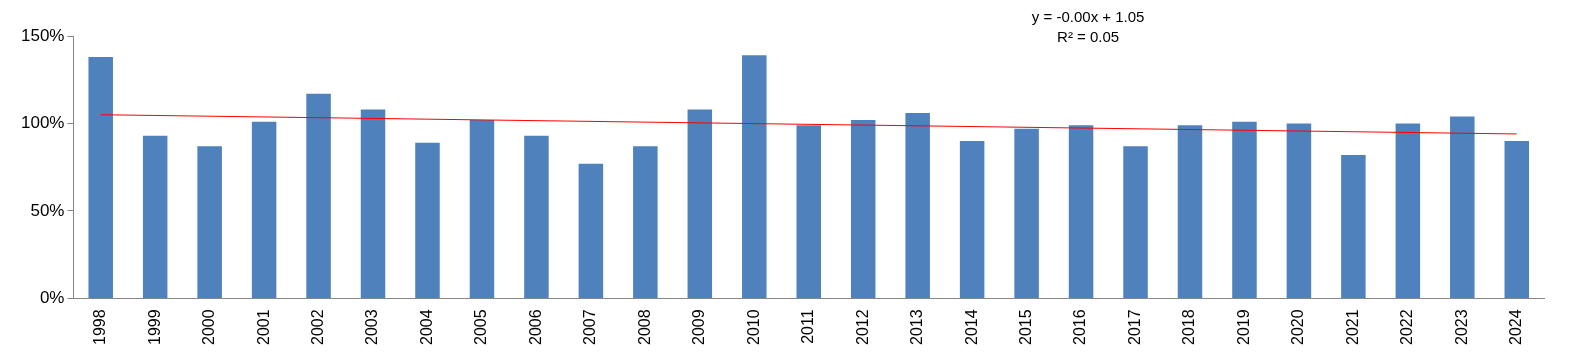 The height and width of the screenshot is (356, 1582). I want to click on x-tick-label: 2022, so click(1407, 327).